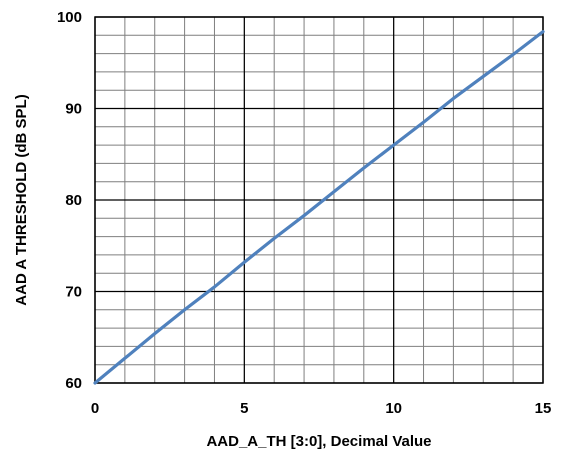 The width and height of the screenshot is (563, 459). I want to click on y-tick-label: 80, so click(73, 200).